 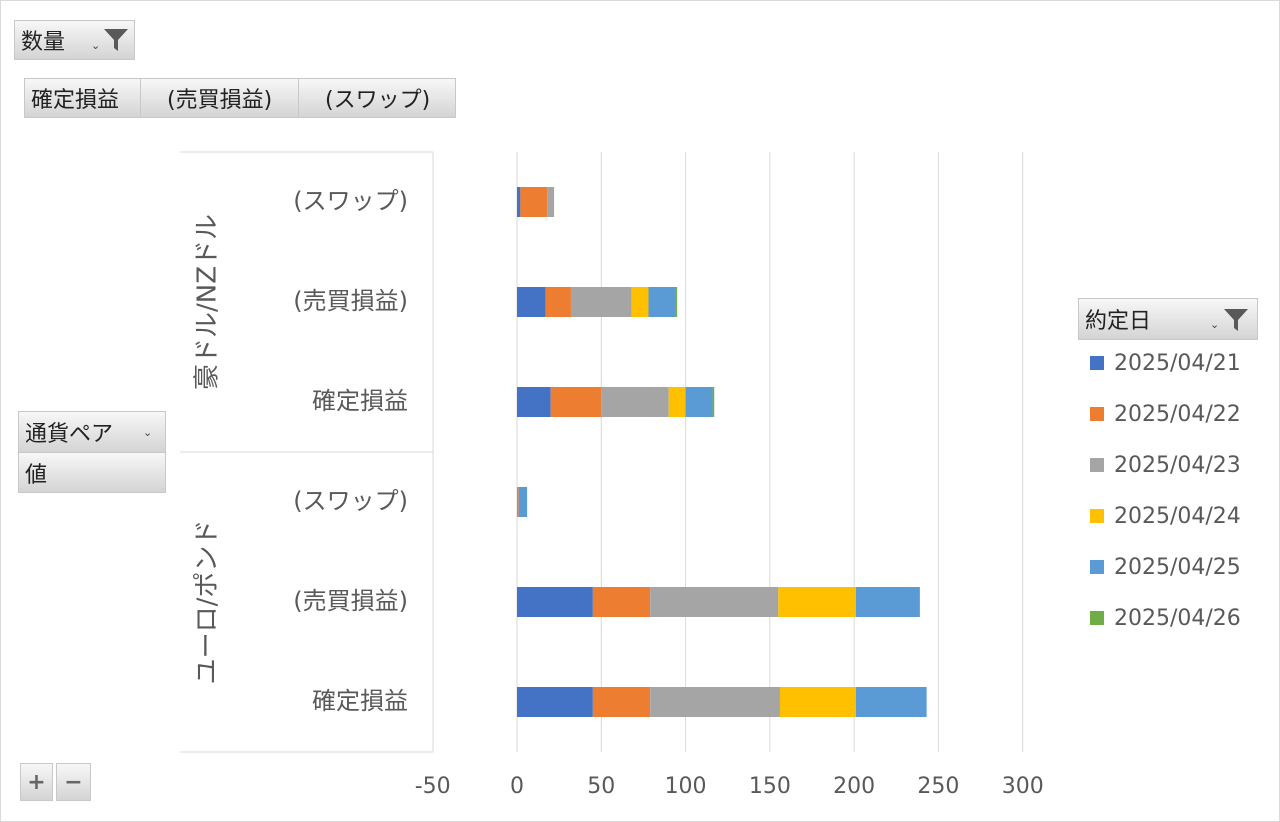 I want to click on zoom-in-button: +, so click(x=36, y=782).